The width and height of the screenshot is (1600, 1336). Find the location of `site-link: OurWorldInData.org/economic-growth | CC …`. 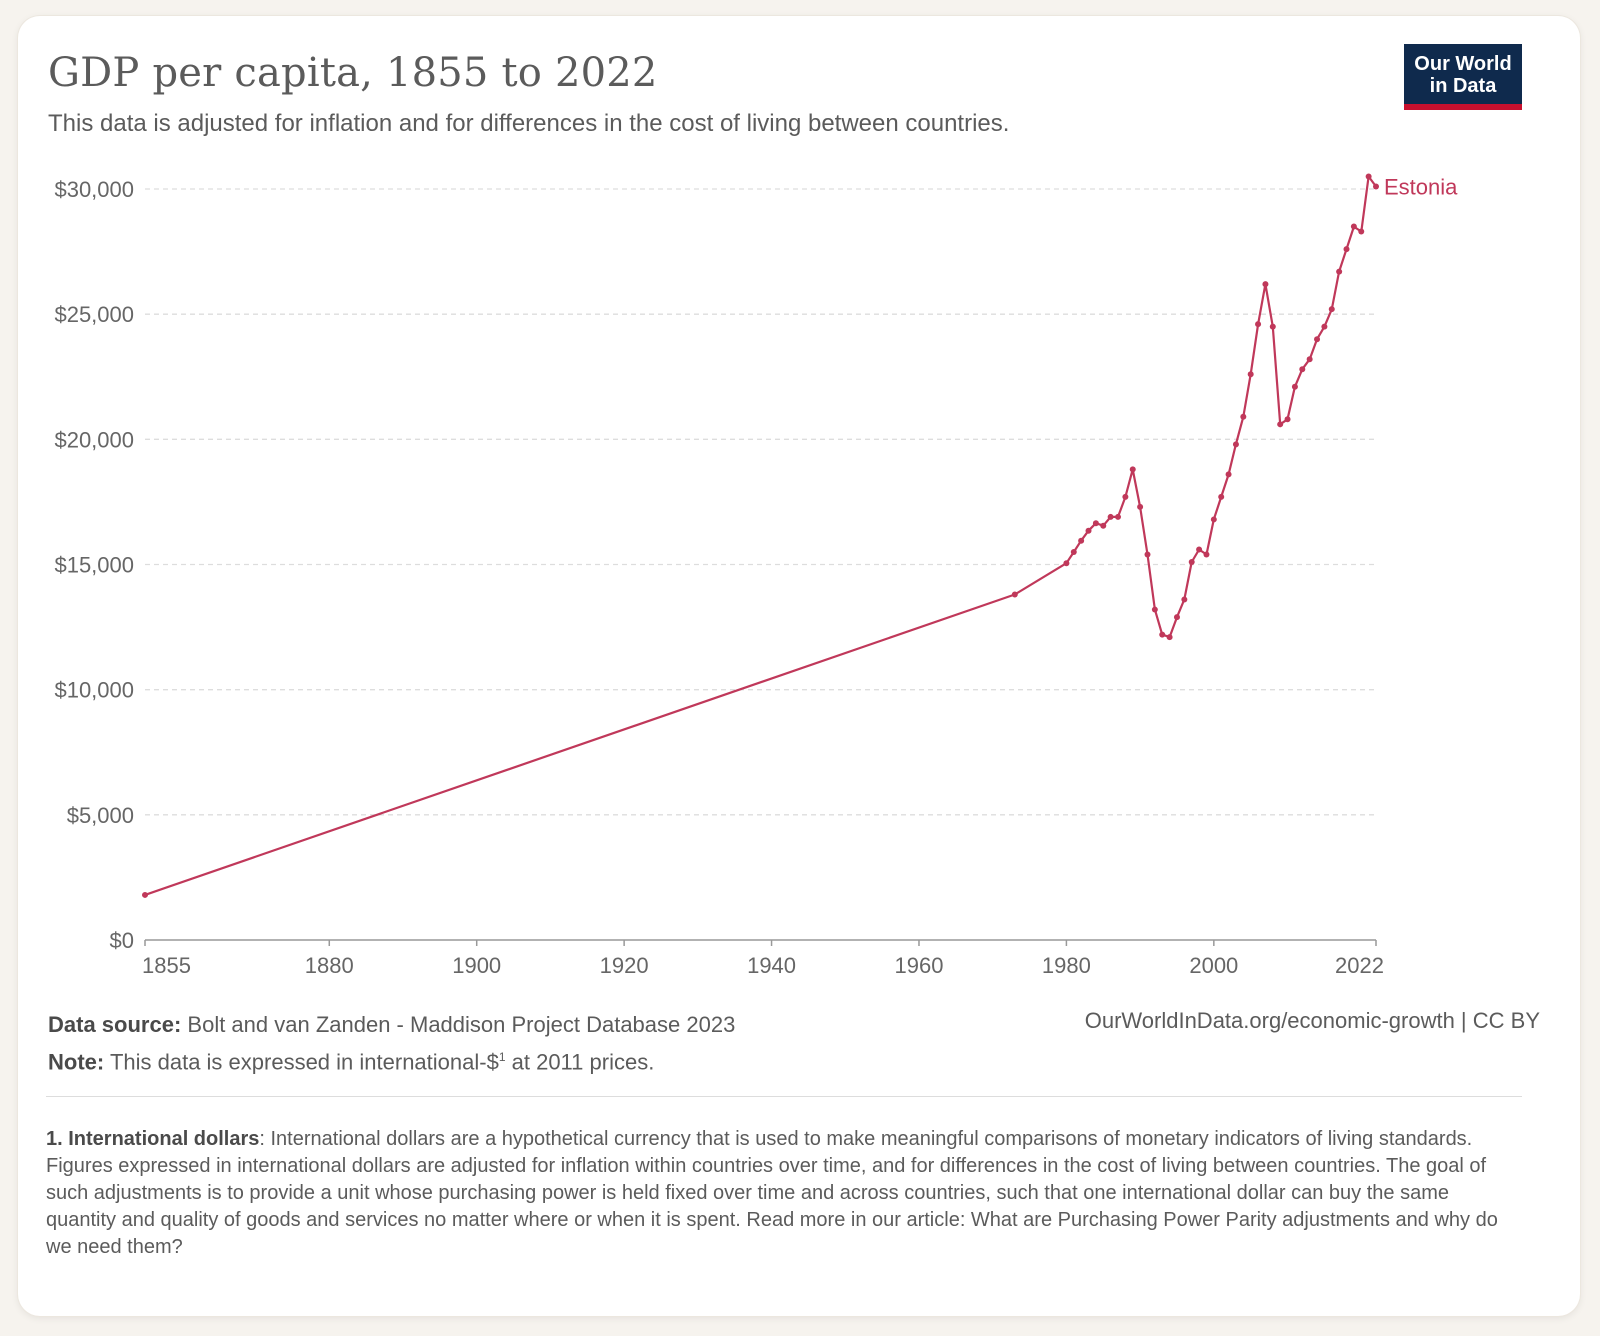

site-link: OurWorldInData.org/economic-growth | CC … is located at coordinates (1312, 1020).